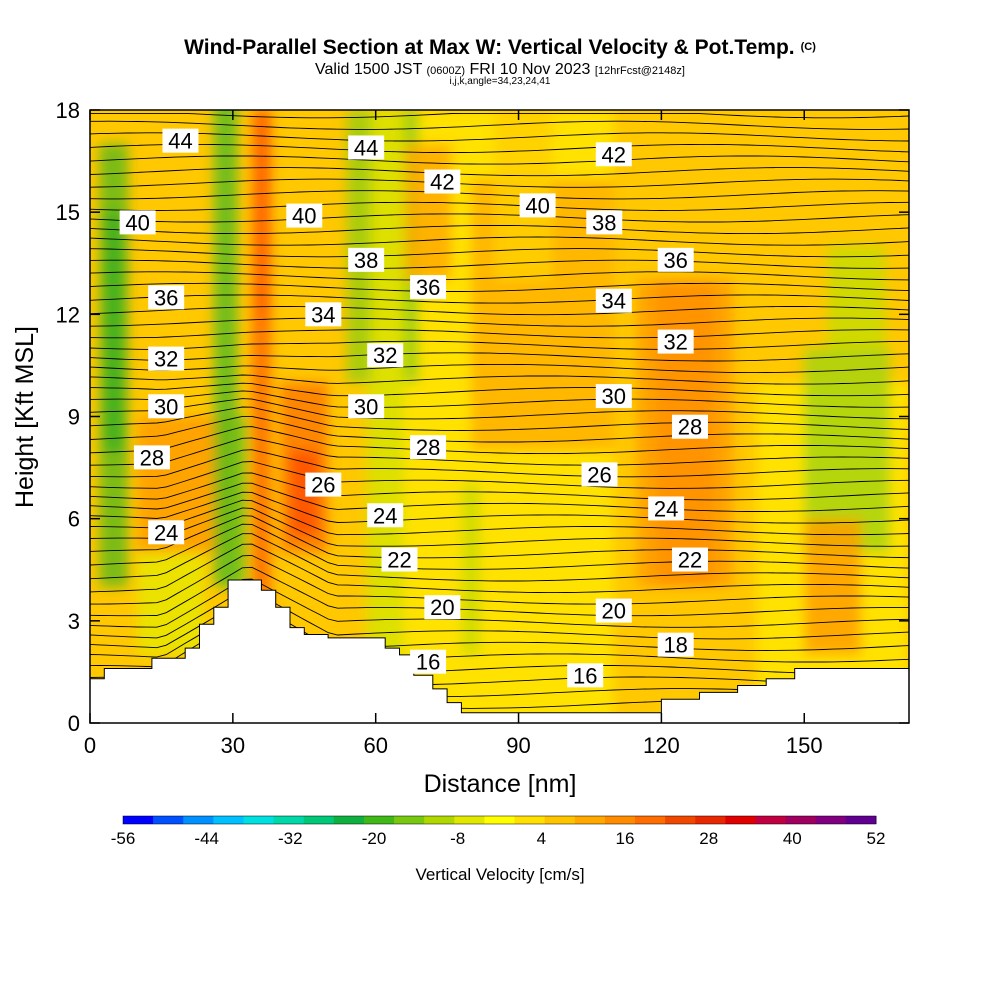 The height and width of the screenshot is (1000, 1000). What do you see at coordinates (74, 723) in the screenshot?
I see `y-tick-label: 0` at bounding box center [74, 723].